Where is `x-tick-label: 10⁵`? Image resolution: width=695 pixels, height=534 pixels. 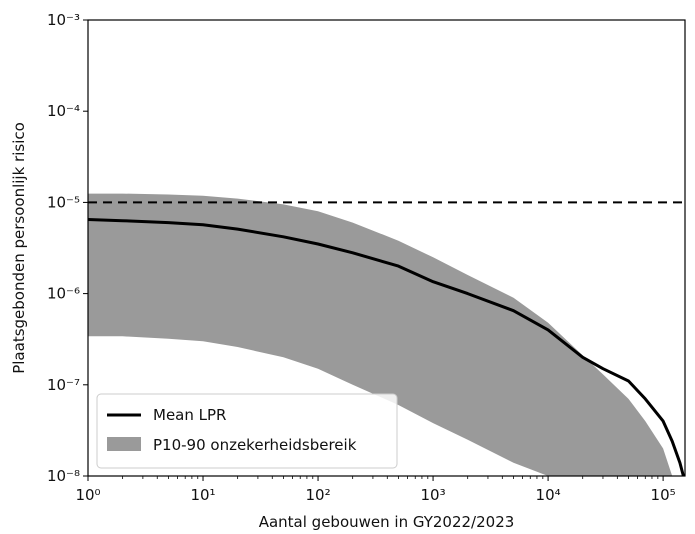 x-tick-label: 10⁵ is located at coordinates (663, 495).